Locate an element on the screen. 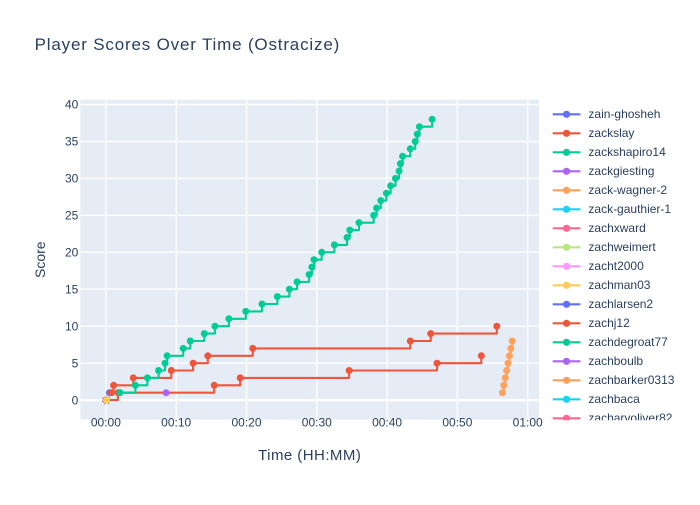 The image size is (700, 505). svg-text: zack-gauthier-1 is located at coordinates (629, 209).